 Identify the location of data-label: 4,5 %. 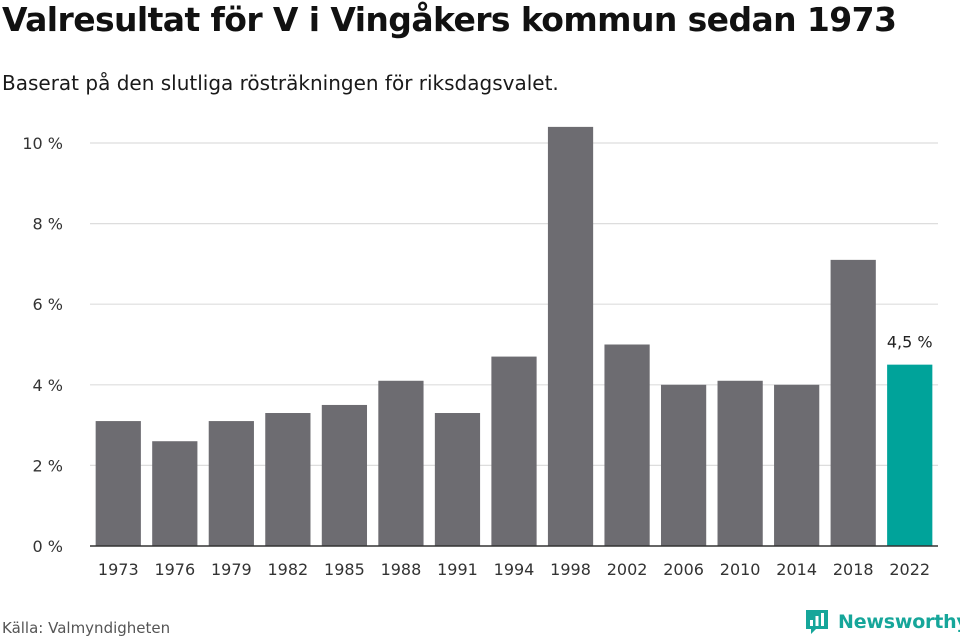
(910, 342).